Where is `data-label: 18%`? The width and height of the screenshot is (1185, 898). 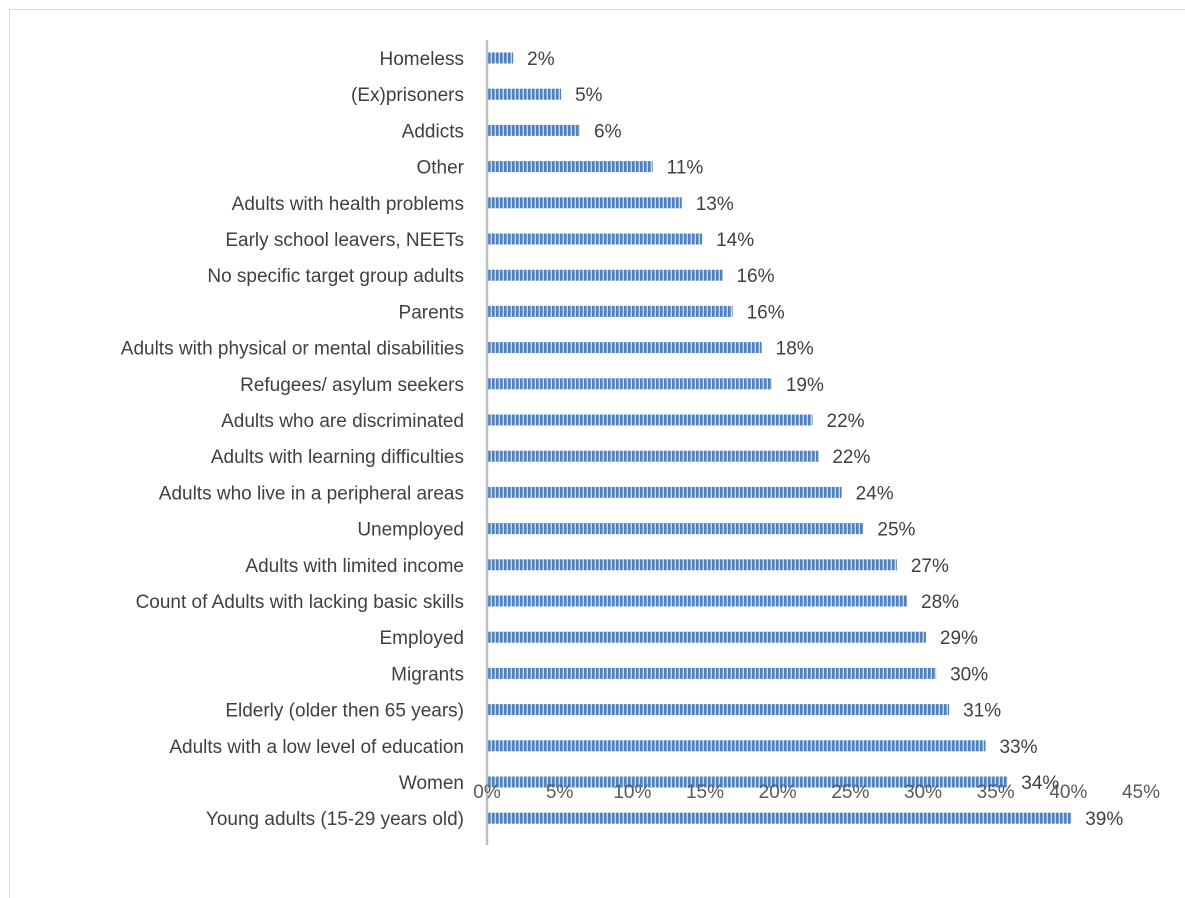
data-label: 18% is located at coordinates (795, 349).